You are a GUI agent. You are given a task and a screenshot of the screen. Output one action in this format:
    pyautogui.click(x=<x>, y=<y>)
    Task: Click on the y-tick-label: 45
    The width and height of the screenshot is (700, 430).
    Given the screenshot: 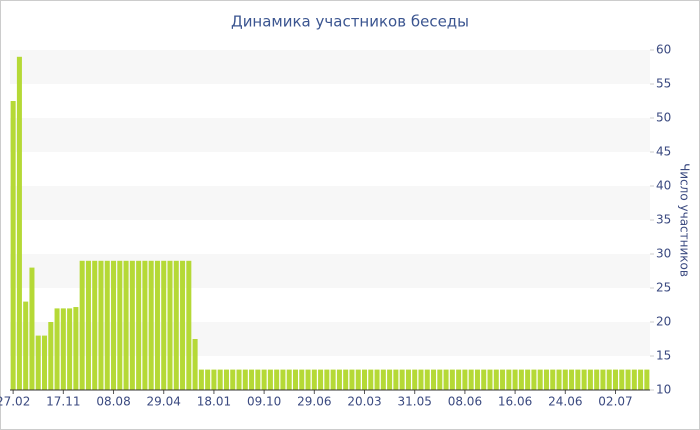 What is the action you would take?
    pyautogui.click(x=663, y=152)
    